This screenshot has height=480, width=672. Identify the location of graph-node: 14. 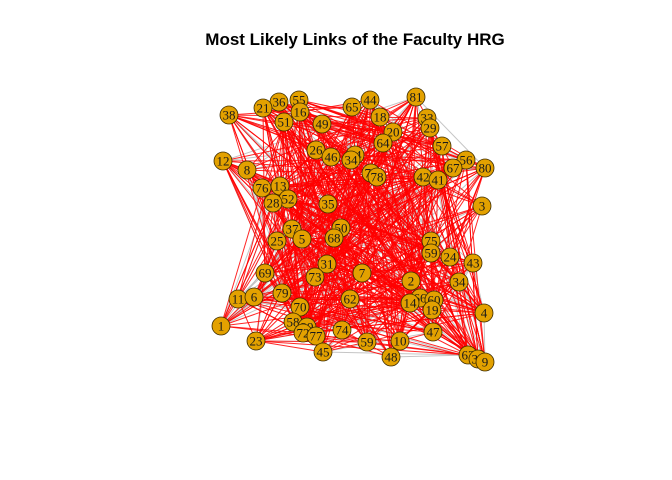
(410, 303).